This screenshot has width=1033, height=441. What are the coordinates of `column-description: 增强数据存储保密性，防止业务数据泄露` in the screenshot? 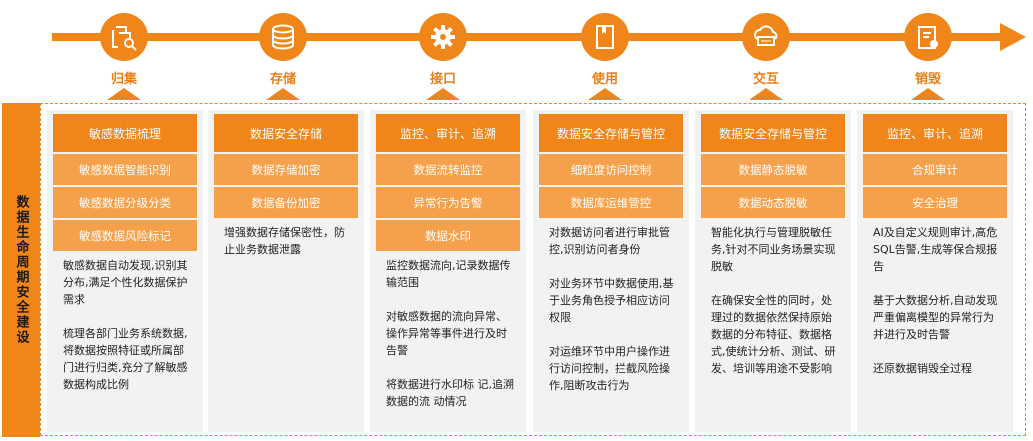 It's located at (286, 238).